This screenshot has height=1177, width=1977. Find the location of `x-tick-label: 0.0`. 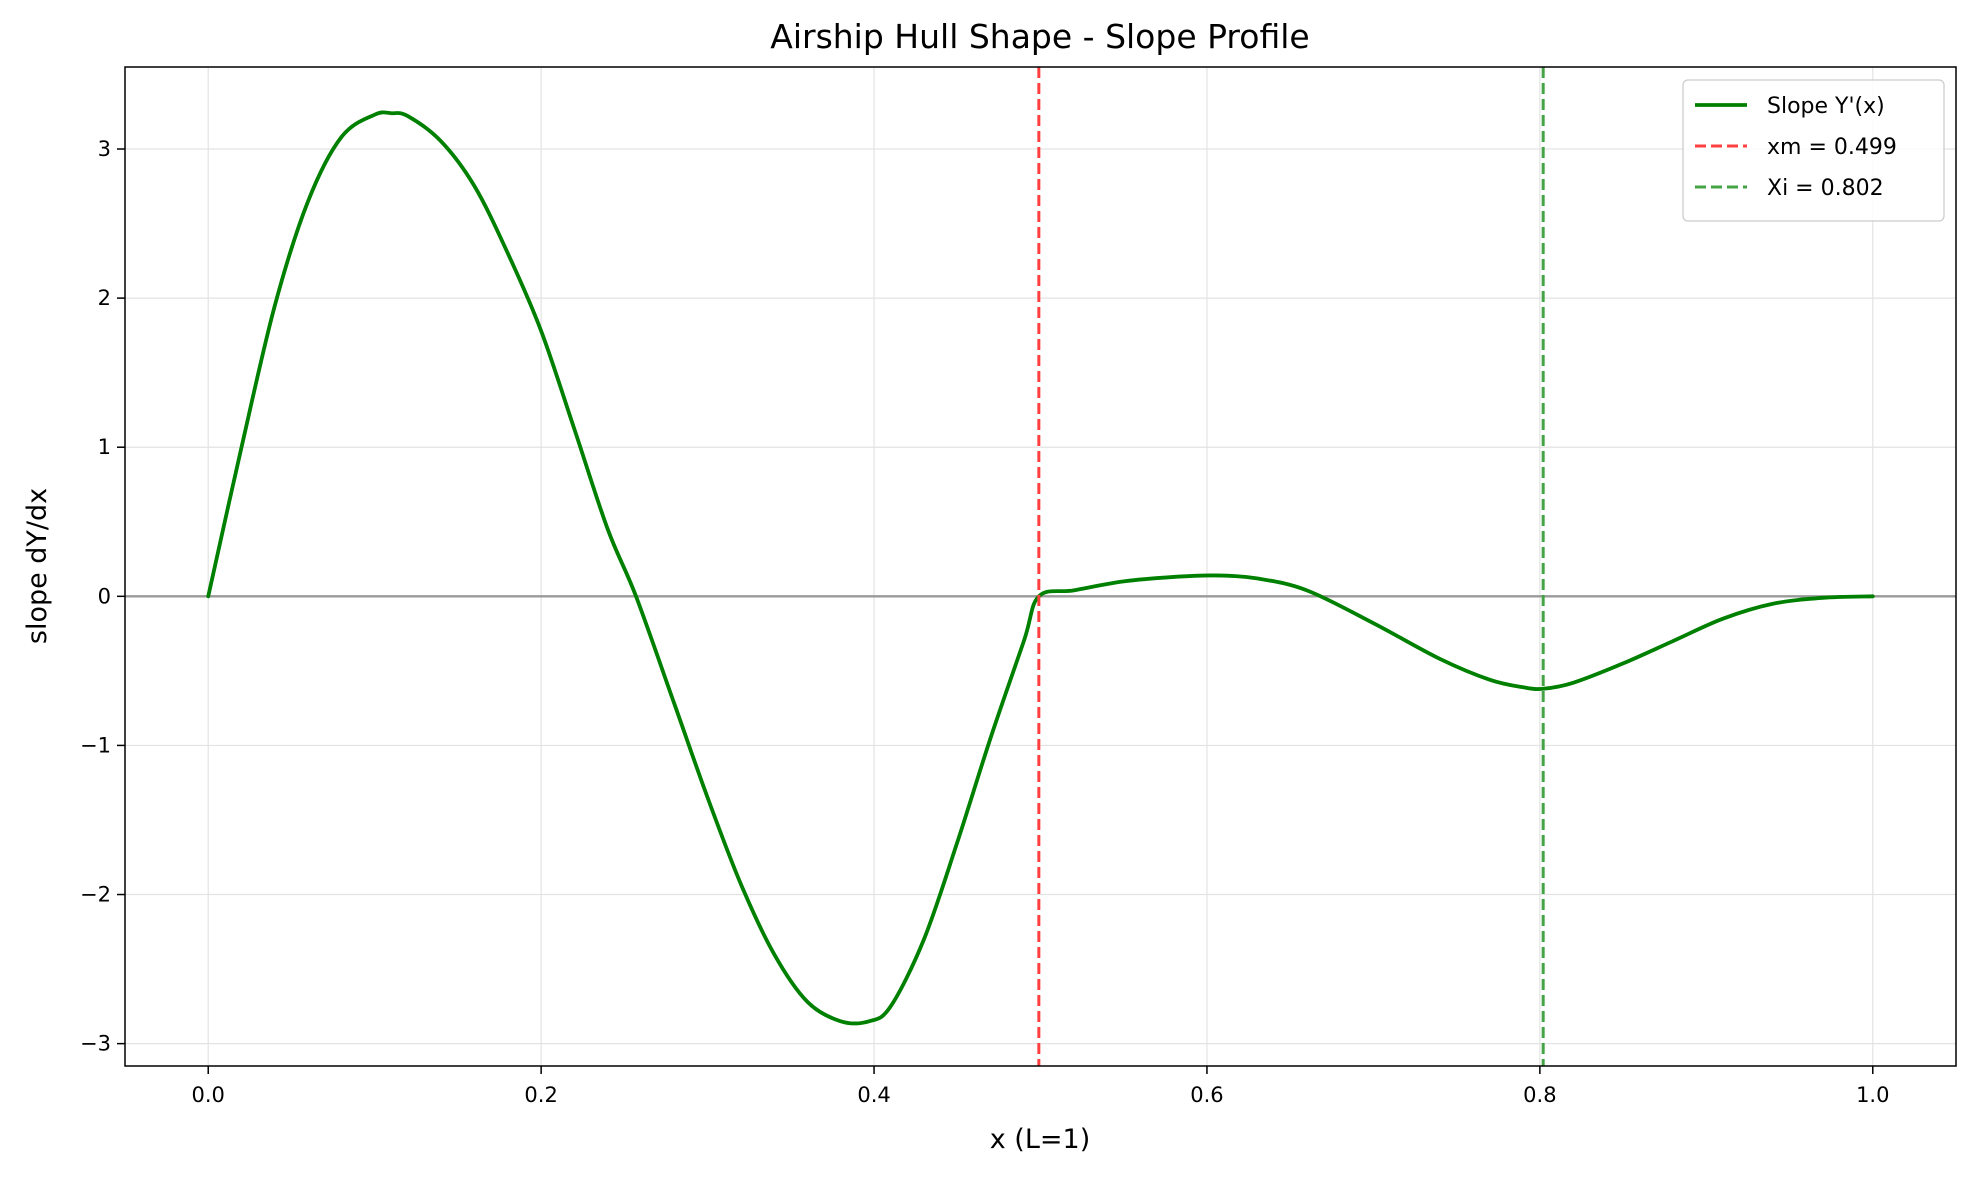

x-tick-label: 0.0 is located at coordinates (208, 1095).